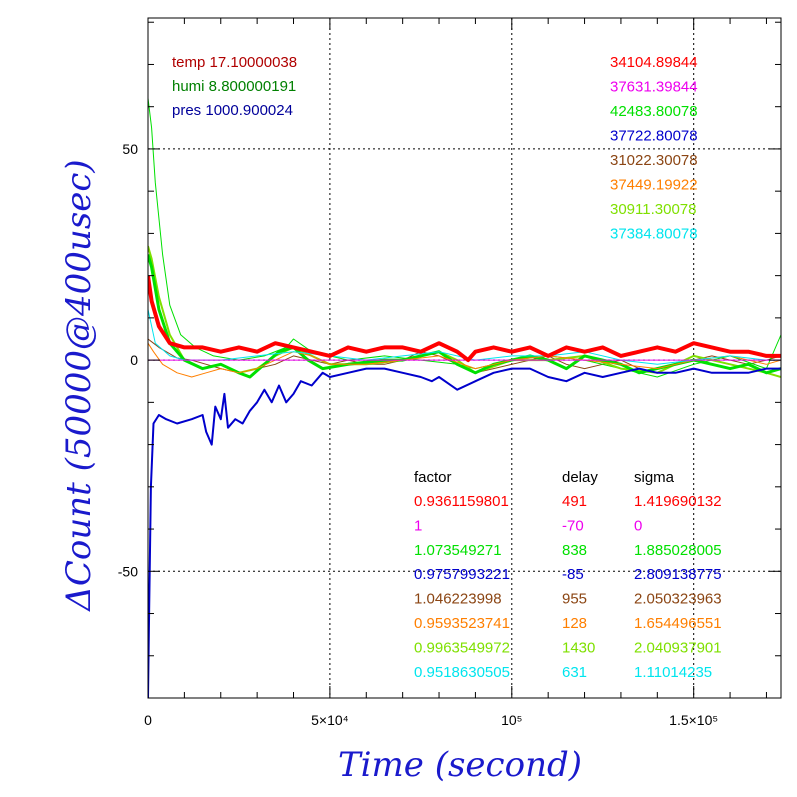 This screenshot has width=797, height=797. What do you see at coordinates (654, 136) in the screenshot?
I see `baseline-value: 37722.80078` at bounding box center [654, 136].